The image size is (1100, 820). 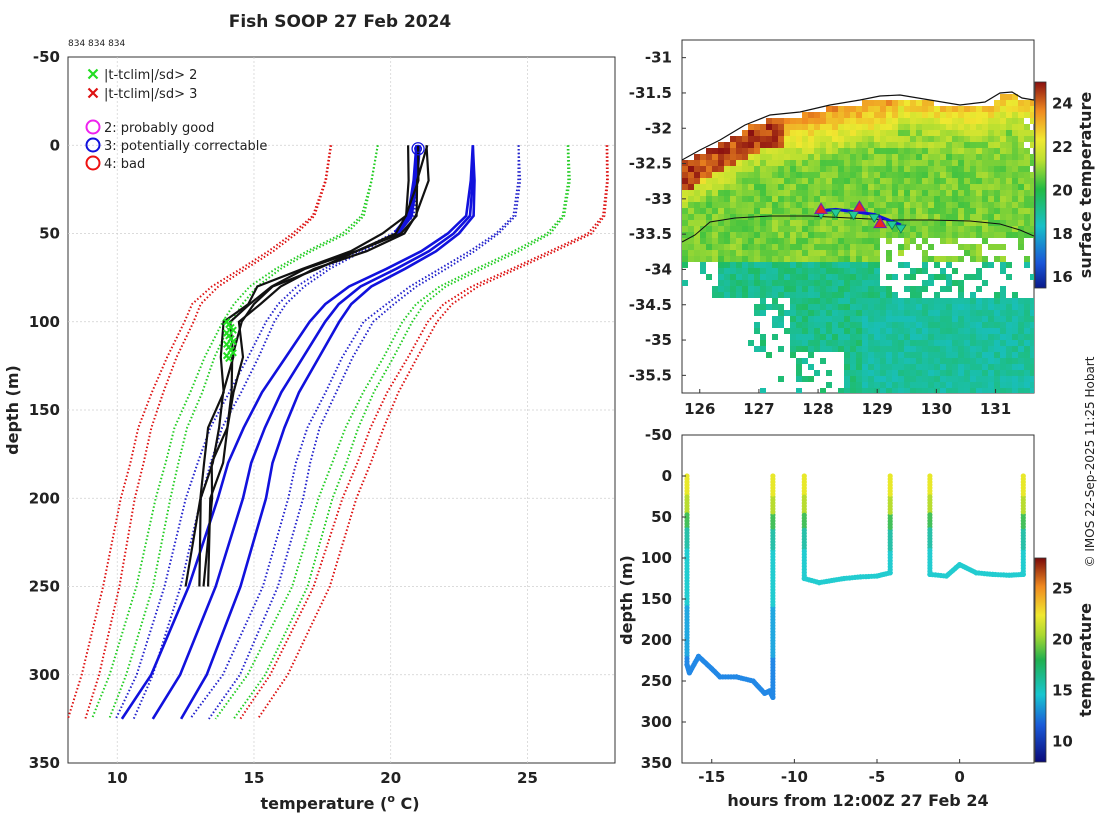 What do you see at coordinates (661, 517) in the screenshot?
I see `time-y-tick-label: 50` at bounding box center [661, 517].